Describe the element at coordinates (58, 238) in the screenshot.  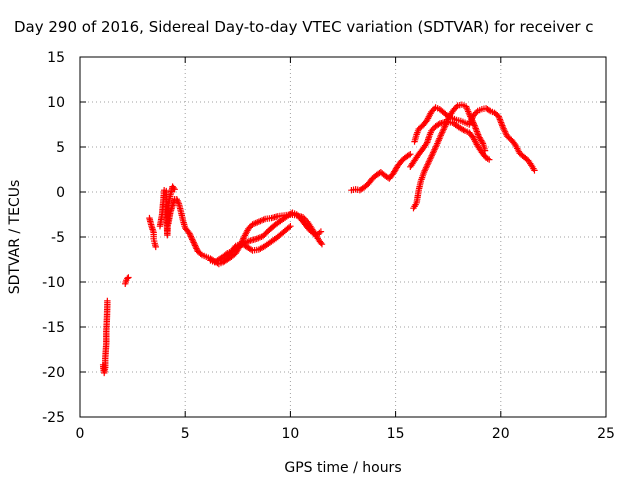
I see `y-tick-label: -5` at that location.